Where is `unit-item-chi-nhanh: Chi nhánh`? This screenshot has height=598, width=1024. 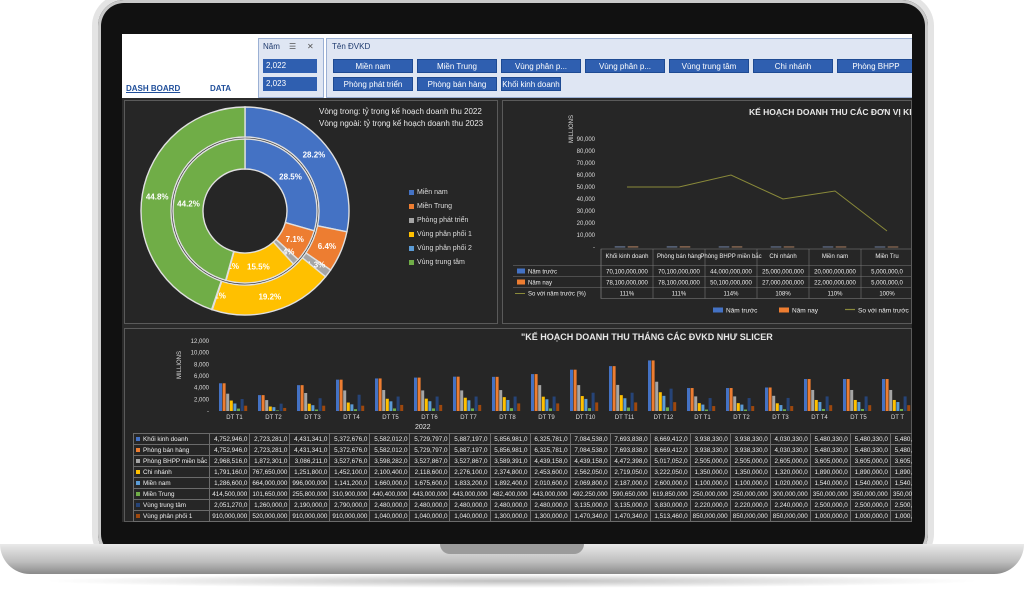
unit-item-chi-nhanh: Chi nhánh is located at coordinates (793, 66).